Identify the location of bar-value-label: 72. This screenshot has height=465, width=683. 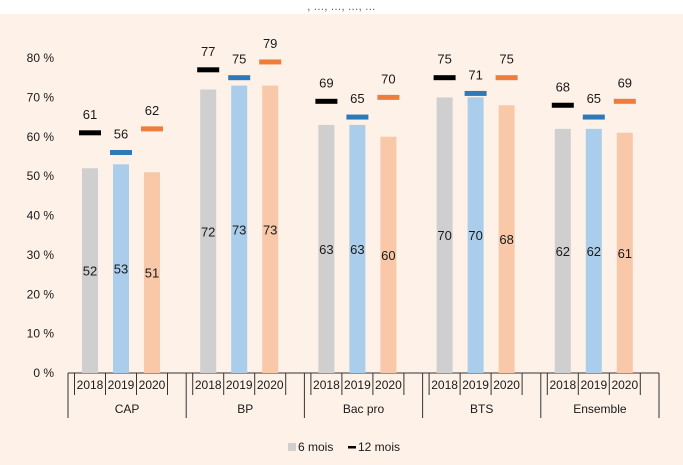
(208, 231).